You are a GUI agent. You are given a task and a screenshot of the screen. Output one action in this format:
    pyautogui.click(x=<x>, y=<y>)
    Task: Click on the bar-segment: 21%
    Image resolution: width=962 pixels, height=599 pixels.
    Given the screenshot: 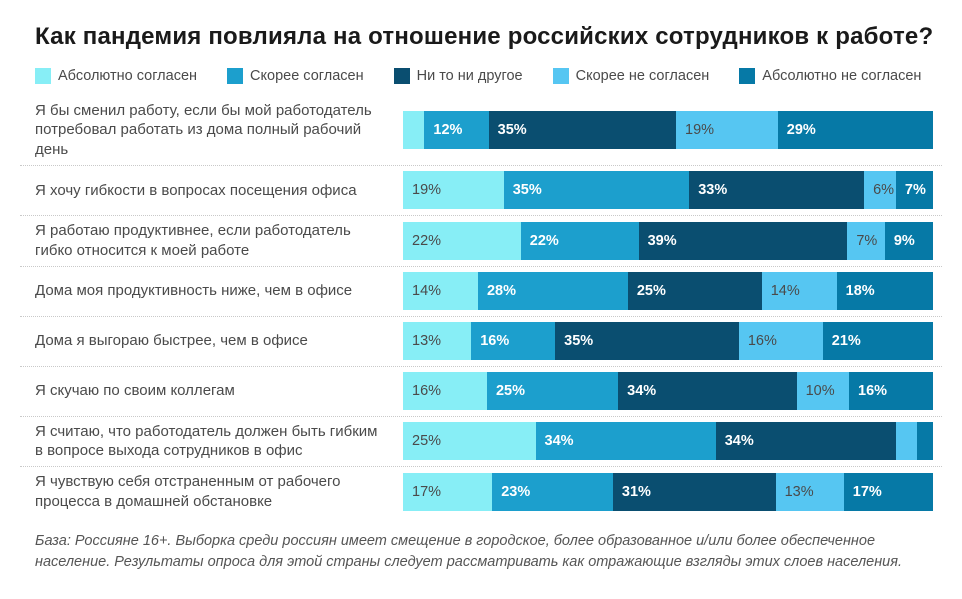 What is the action you would take?
    pyautogui.click(x=877, y=341)
    